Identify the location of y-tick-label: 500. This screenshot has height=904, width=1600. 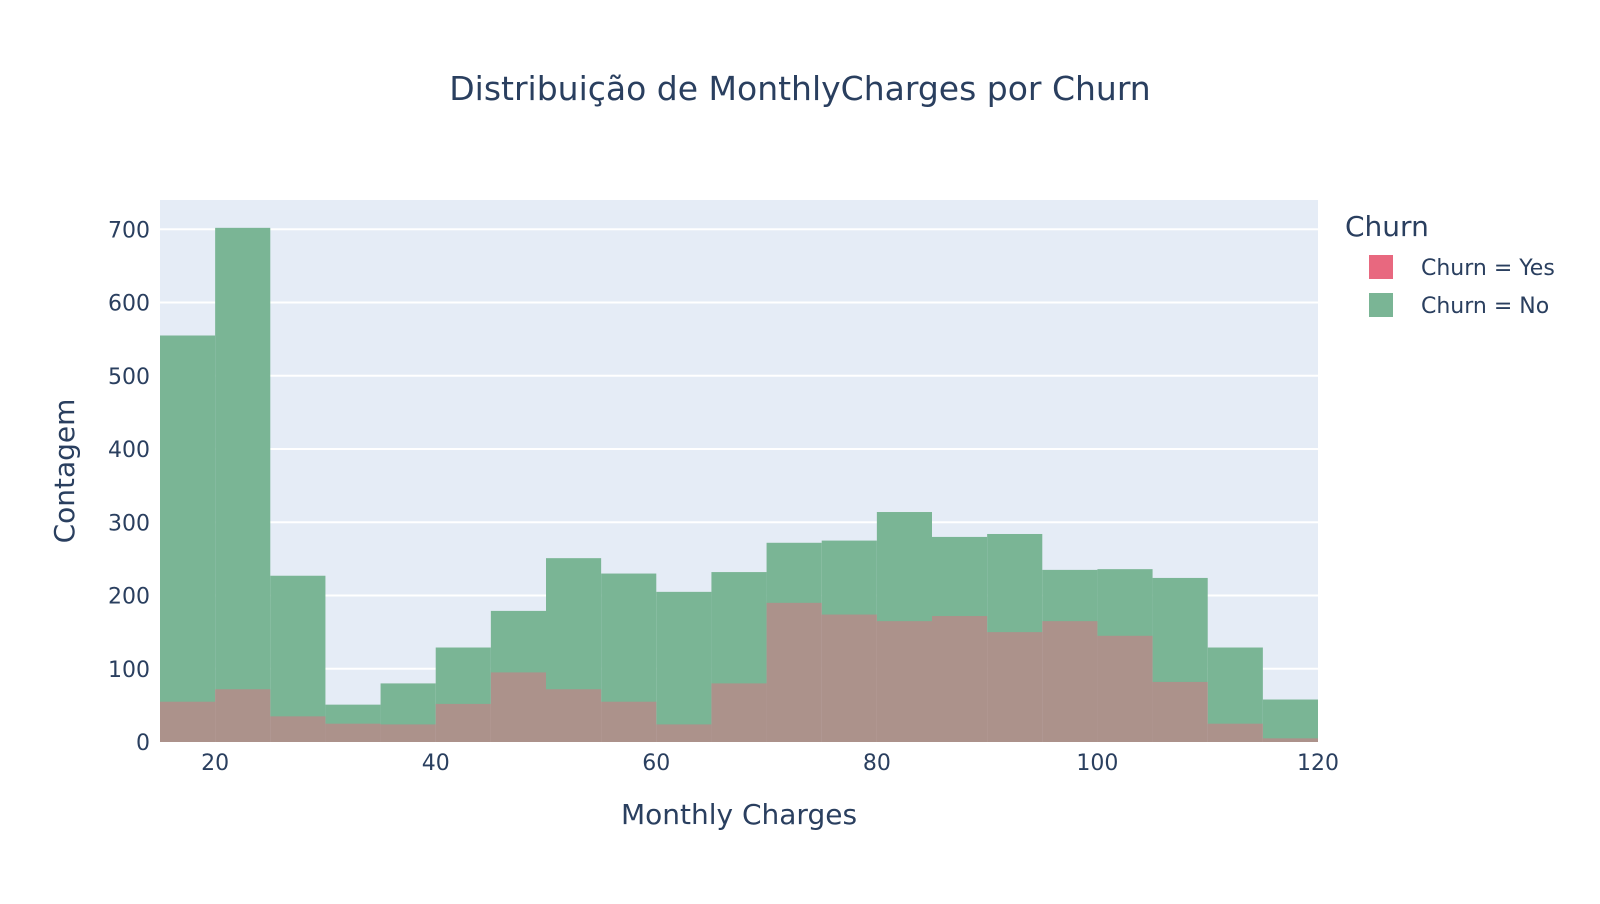
(129, 377).